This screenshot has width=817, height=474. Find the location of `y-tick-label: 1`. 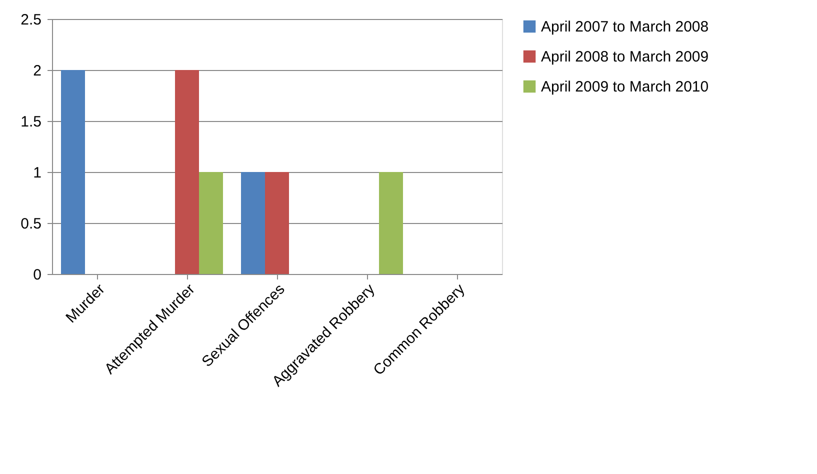

y-tick-label: 1 is located at coordinates (37, 173).